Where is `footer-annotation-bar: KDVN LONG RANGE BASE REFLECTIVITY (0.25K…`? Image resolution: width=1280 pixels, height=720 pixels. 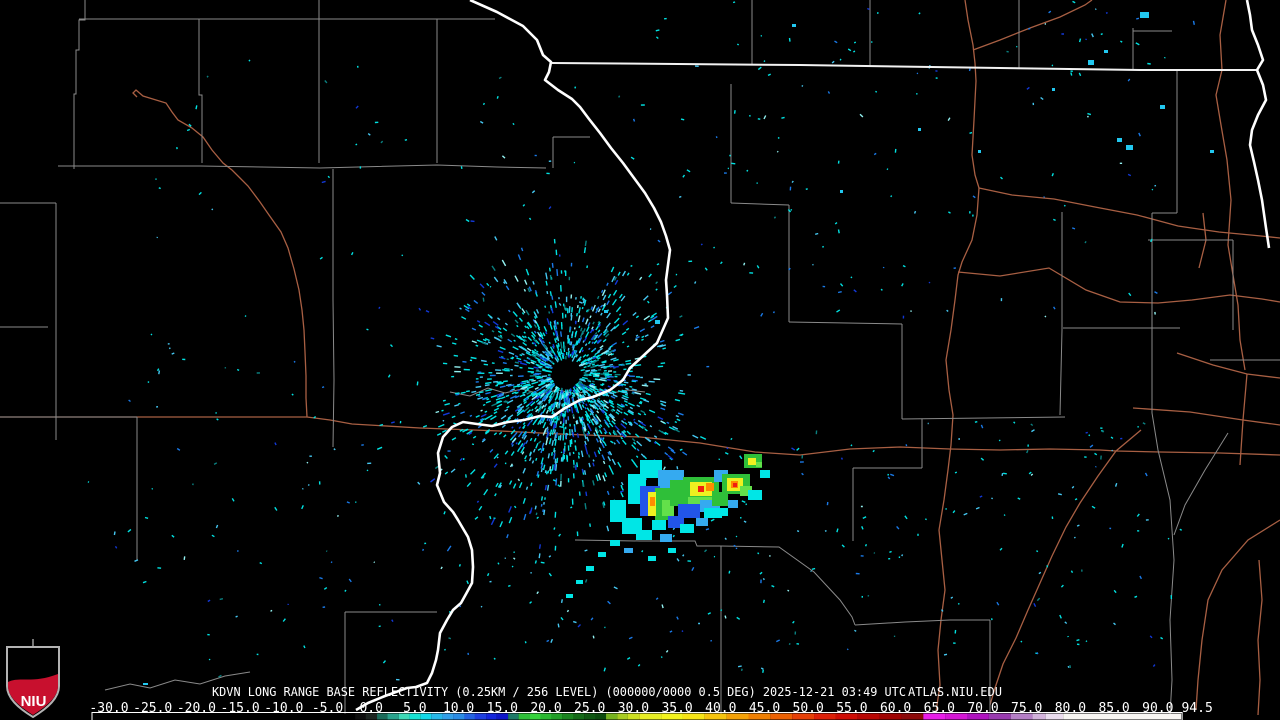 footer-annotation-bar: KDVN LONG RANGE BASE REFLECTIVITY (0.25K… is located at coordinates (651, 702).